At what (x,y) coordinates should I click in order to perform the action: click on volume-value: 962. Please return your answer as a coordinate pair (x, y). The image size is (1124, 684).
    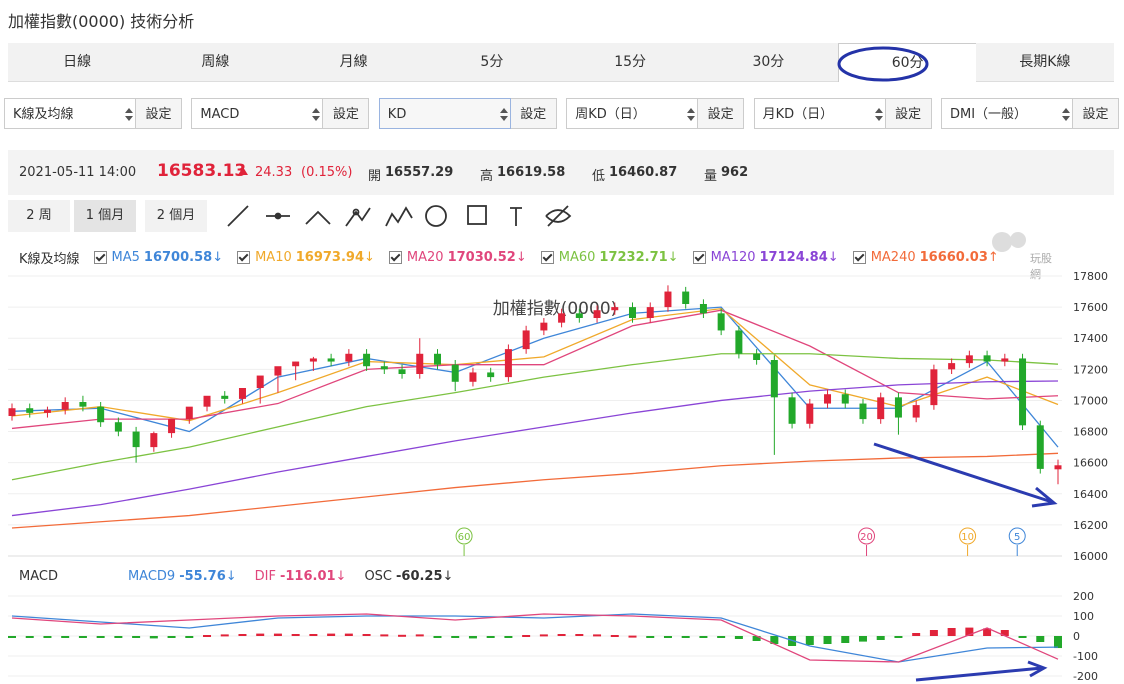
    Looking at the image, I should click on (735, 172).